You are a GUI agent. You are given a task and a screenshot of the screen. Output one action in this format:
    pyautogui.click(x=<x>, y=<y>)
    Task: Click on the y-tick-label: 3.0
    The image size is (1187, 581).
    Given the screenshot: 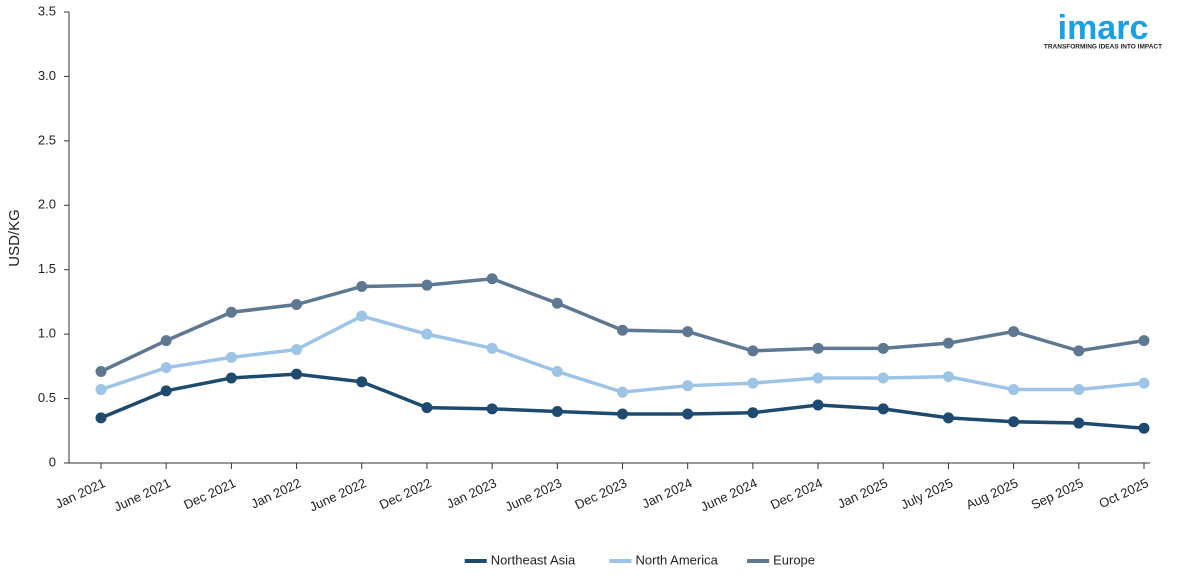 What is the action you would take?
    pyautogui.click(x=47, y=75)
    